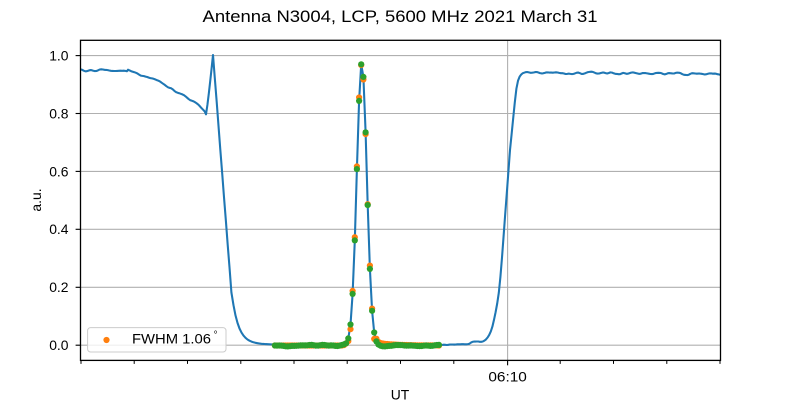 Image resolution: width=800 pixels, height=405 pixels. What do you see at coordinates (400, 394) in the screenshot?
I see `svg-text: UT` at bounding box center [400, 394].